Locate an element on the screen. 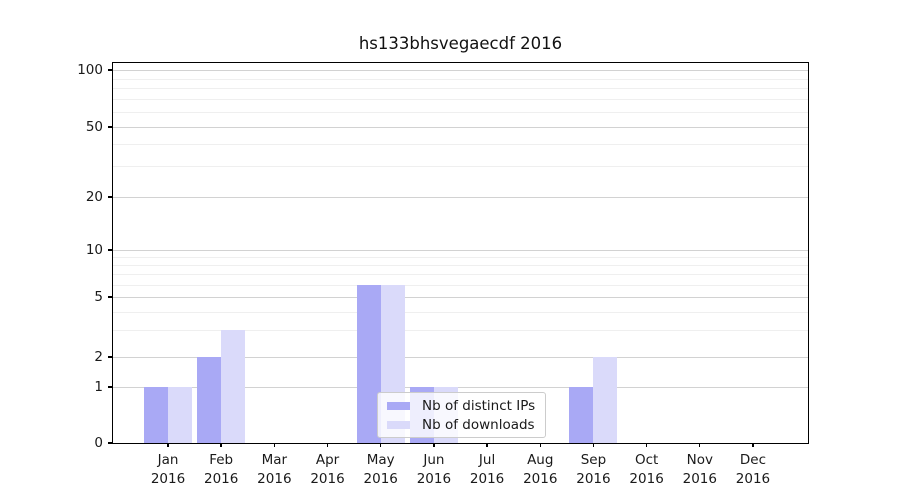 This screenshot has width=900, height=500. chart-title: hs133bhsvegaecdf 2016 is located at coordinates (460, 43).